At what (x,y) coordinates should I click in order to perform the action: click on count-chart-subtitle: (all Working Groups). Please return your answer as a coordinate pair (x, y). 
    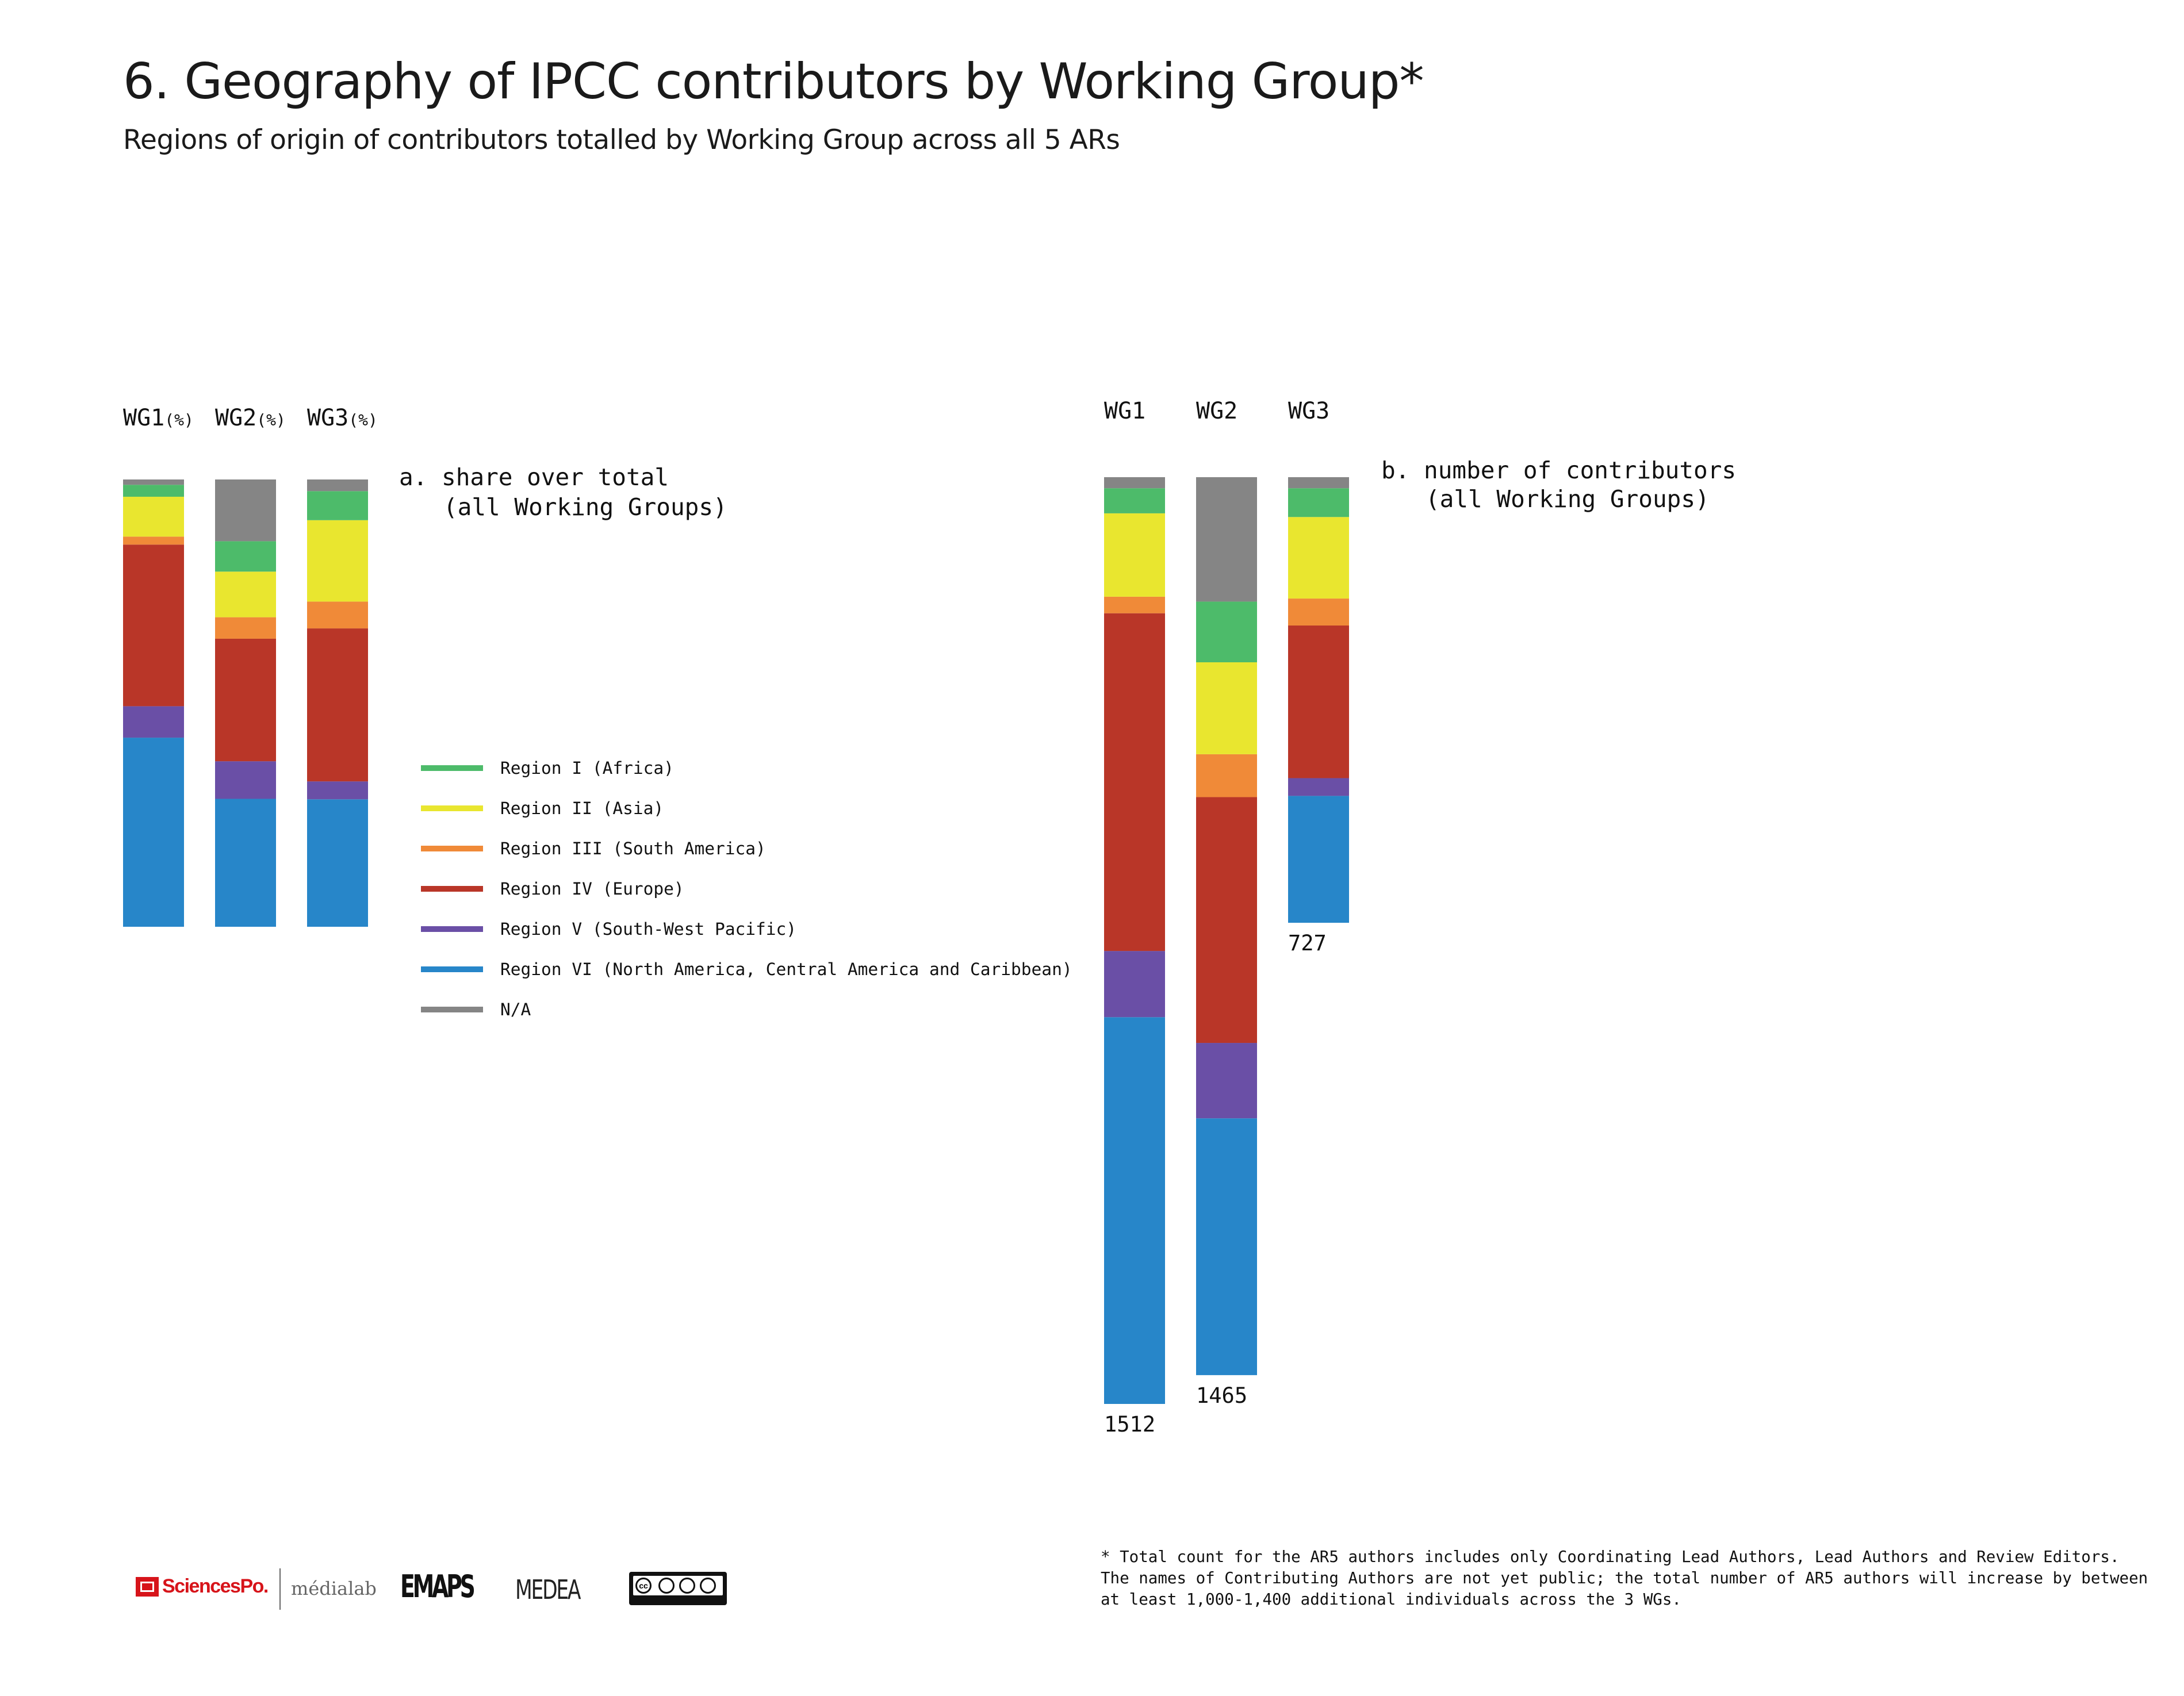
    Looking at the image, I should click on (1568, 499).